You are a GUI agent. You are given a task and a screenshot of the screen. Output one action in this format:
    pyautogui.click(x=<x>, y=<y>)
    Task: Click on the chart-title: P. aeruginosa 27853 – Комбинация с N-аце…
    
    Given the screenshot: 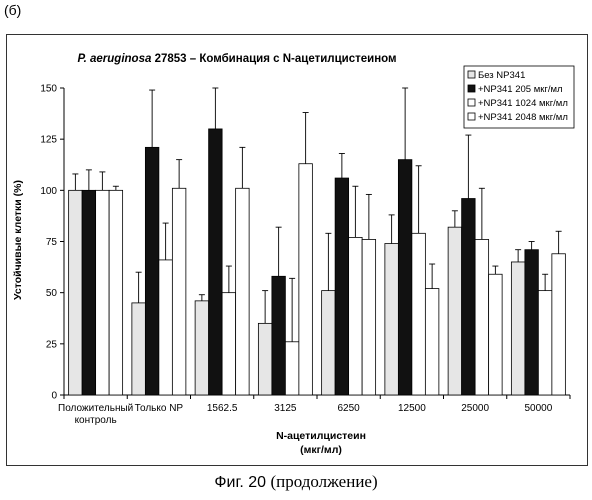 What is the action you would take?
    pyautogui.click(x=236, y=59)
    